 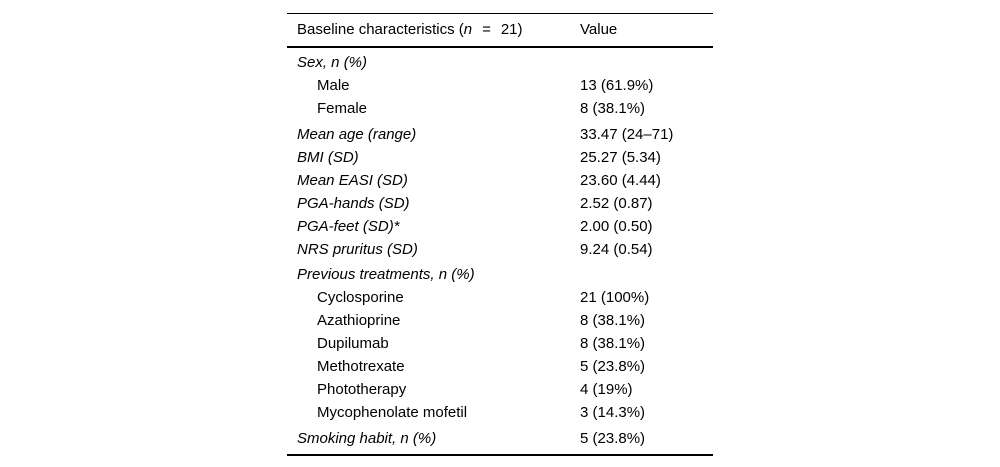 What do you see at coordinates (342, 108) in the screenshot?
I see `row-label: Female` at bounding box center [342, 108].